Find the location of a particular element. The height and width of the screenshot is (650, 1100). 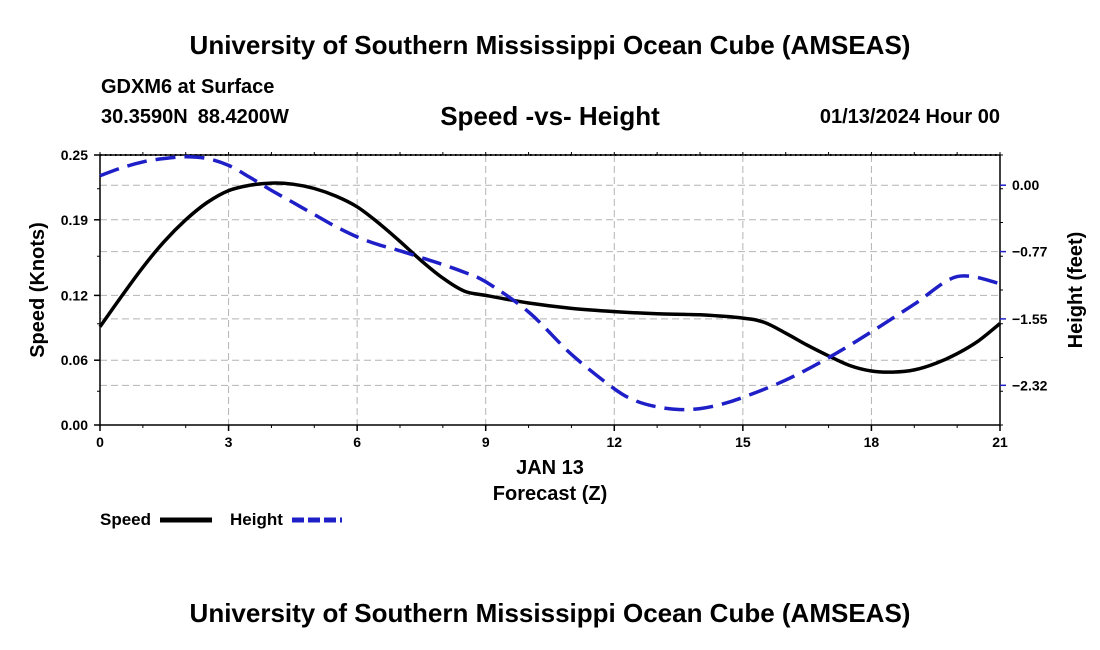

x-axis-date-label: JAN 13 is located at coordinates (550, 468).